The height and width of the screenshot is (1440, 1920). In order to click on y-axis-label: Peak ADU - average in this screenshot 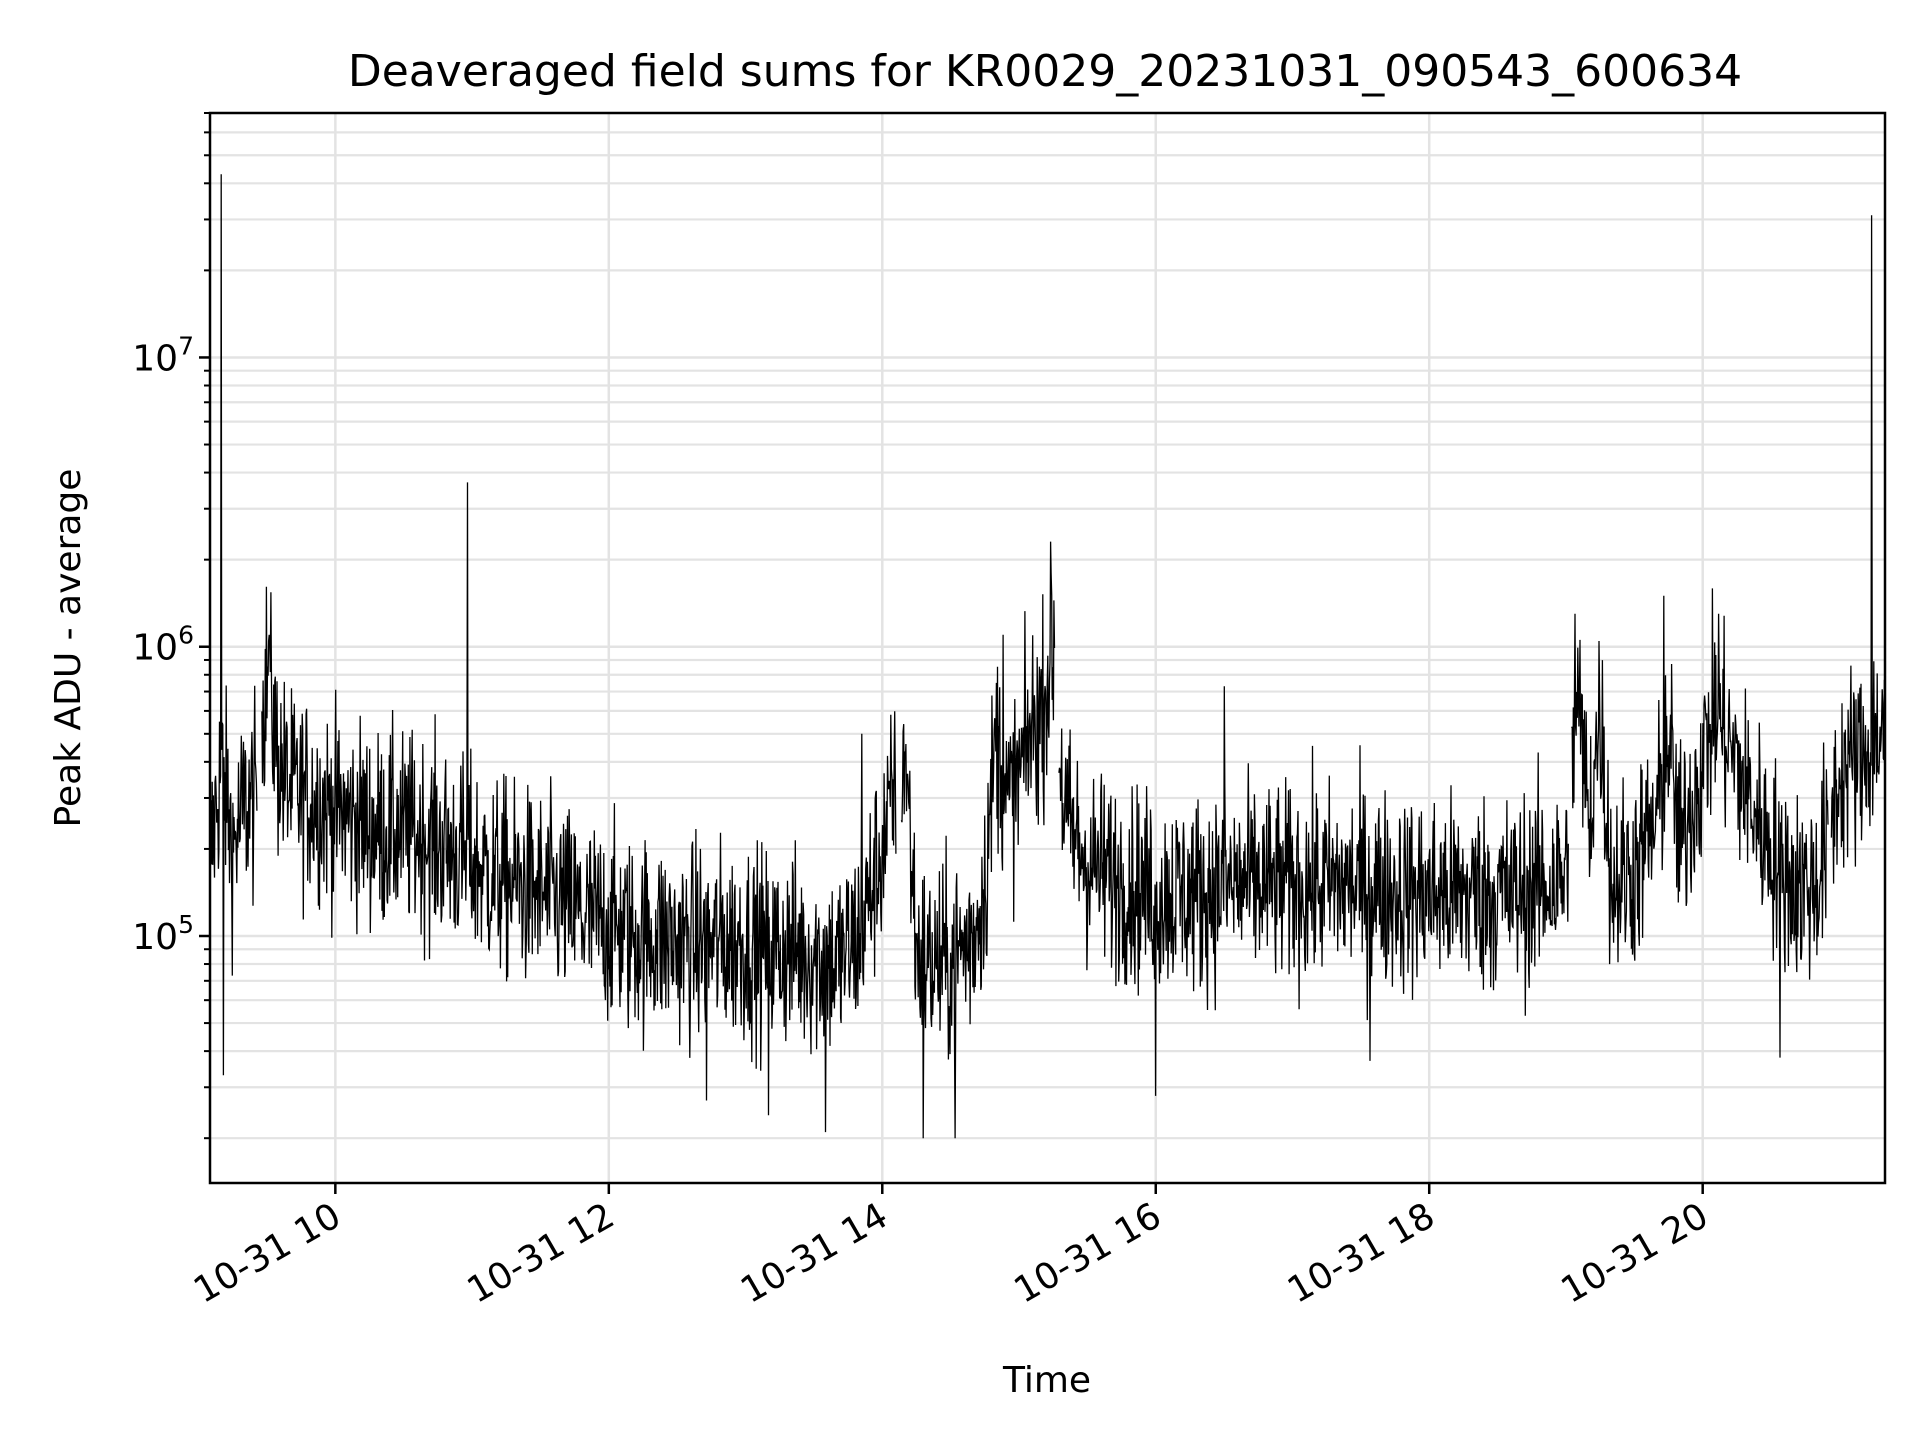, I will do `click(68, 648)`.